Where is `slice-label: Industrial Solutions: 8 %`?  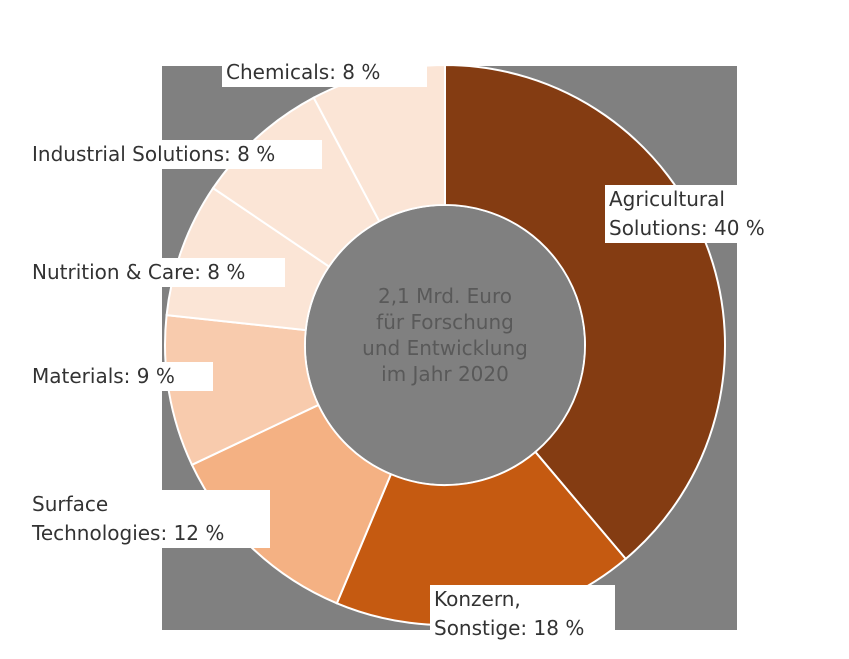 slice-label: Industrial Solutions: 8 % is located at coordinates (175, 154).